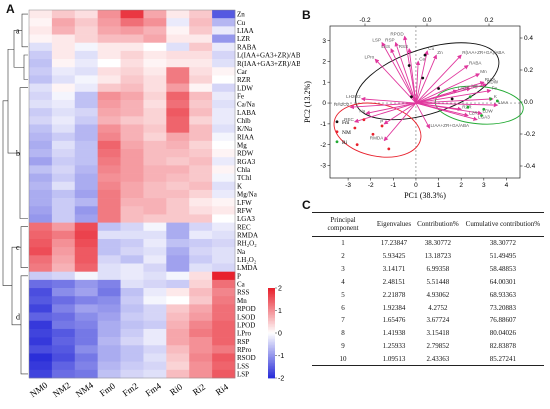 Image resolution: width=550 pixels, height=409 pixels. I want to click on table-row: 4 2.48151 5.51448 64.00301, so click(428, 282).